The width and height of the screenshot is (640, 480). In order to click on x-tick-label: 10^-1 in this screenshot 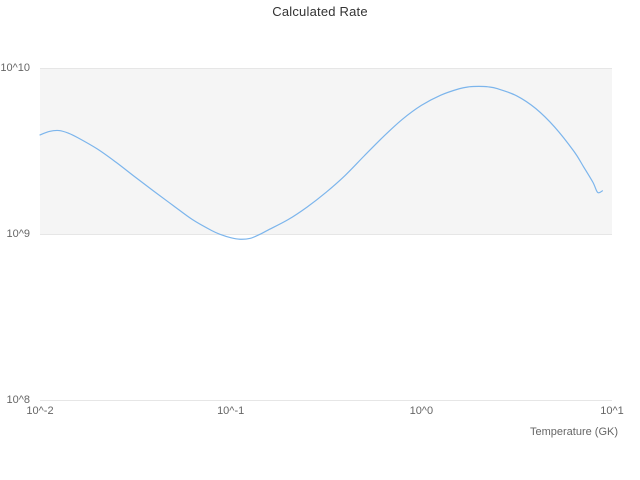, I will do `click(231, 411)`.